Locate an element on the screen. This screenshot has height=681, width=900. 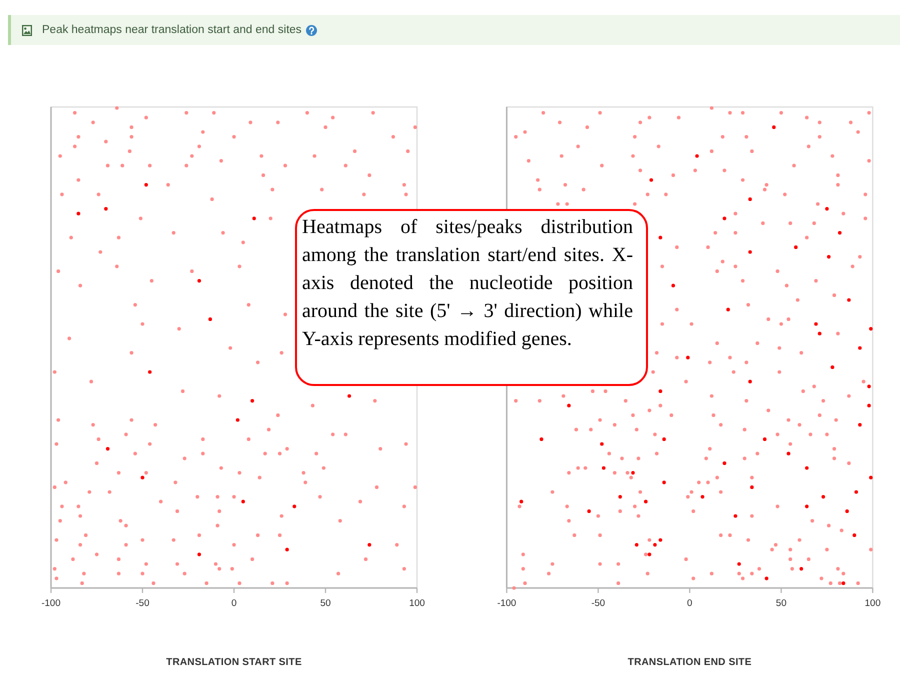
chart-title: Peak heatmaps near translation start and end sites is located at coordinates (172, 30).